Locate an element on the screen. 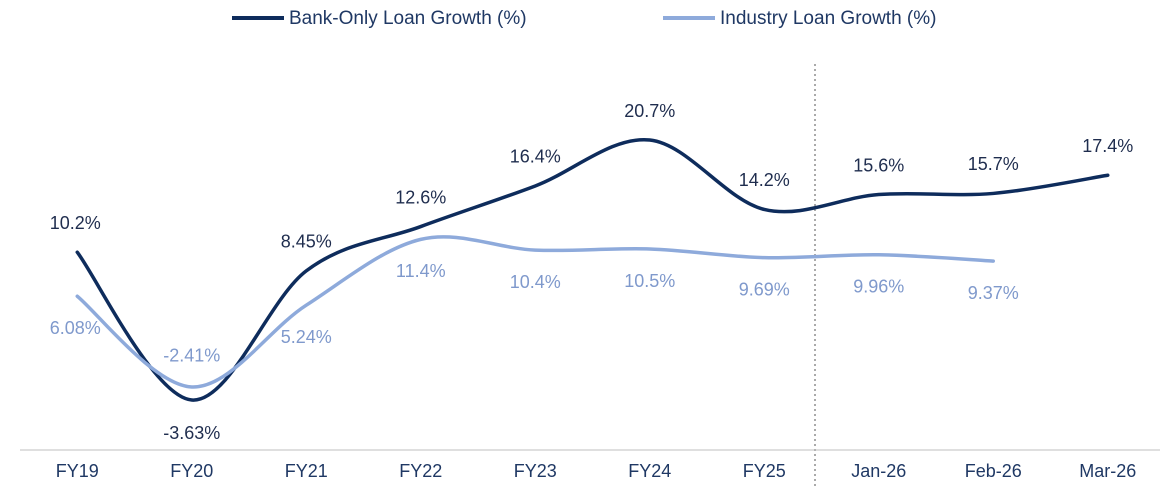 Image resolution: width=1166 pixels, height=488 pixels. x-tick-label: Jan-26 is located at coordinates (878, 471).